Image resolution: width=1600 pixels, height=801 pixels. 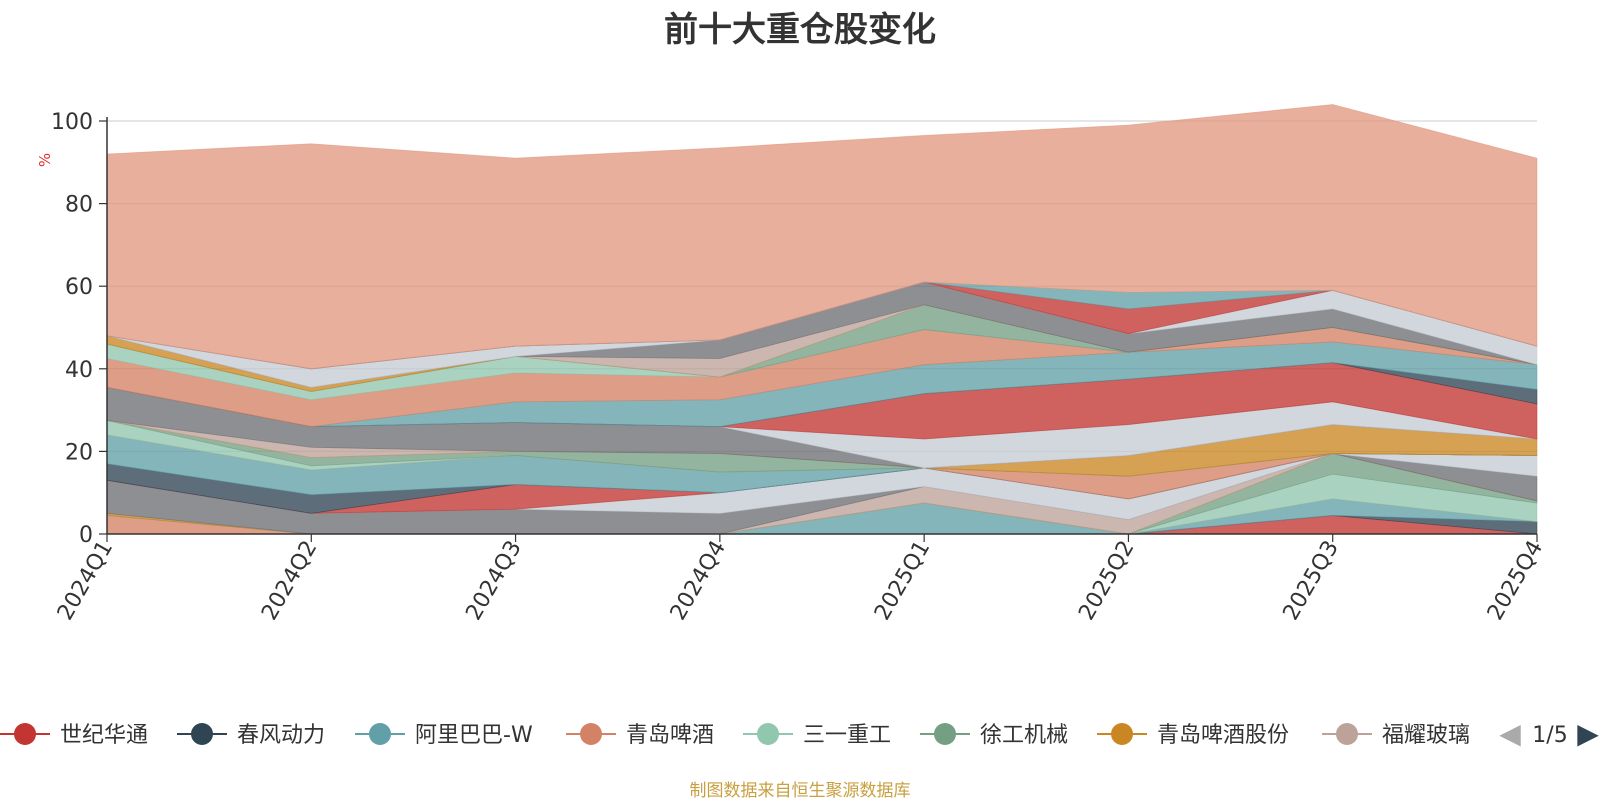 I want to click on y-tick-label: 40, so click(x=79, y=370).